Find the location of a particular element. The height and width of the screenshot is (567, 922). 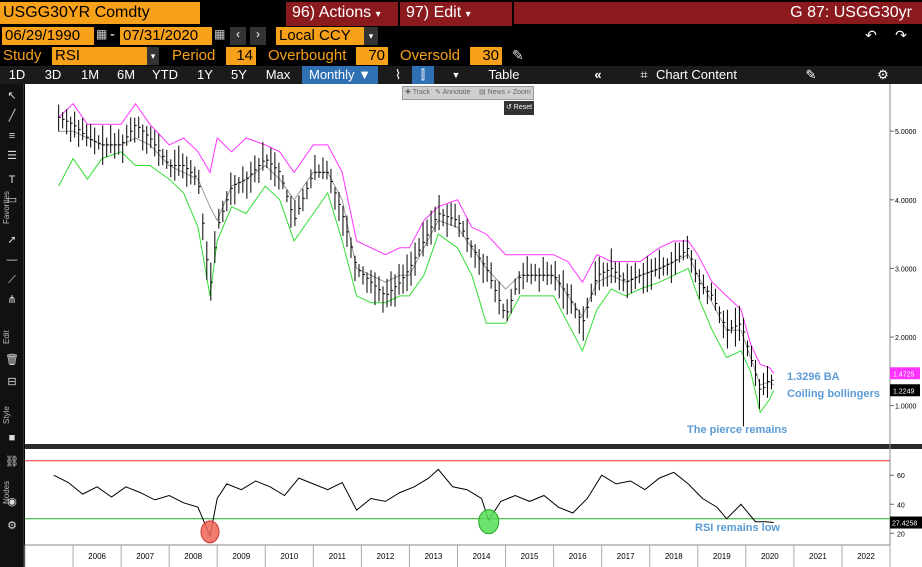

ruler-icon: ⊟ is located at coordinates (12, 382).